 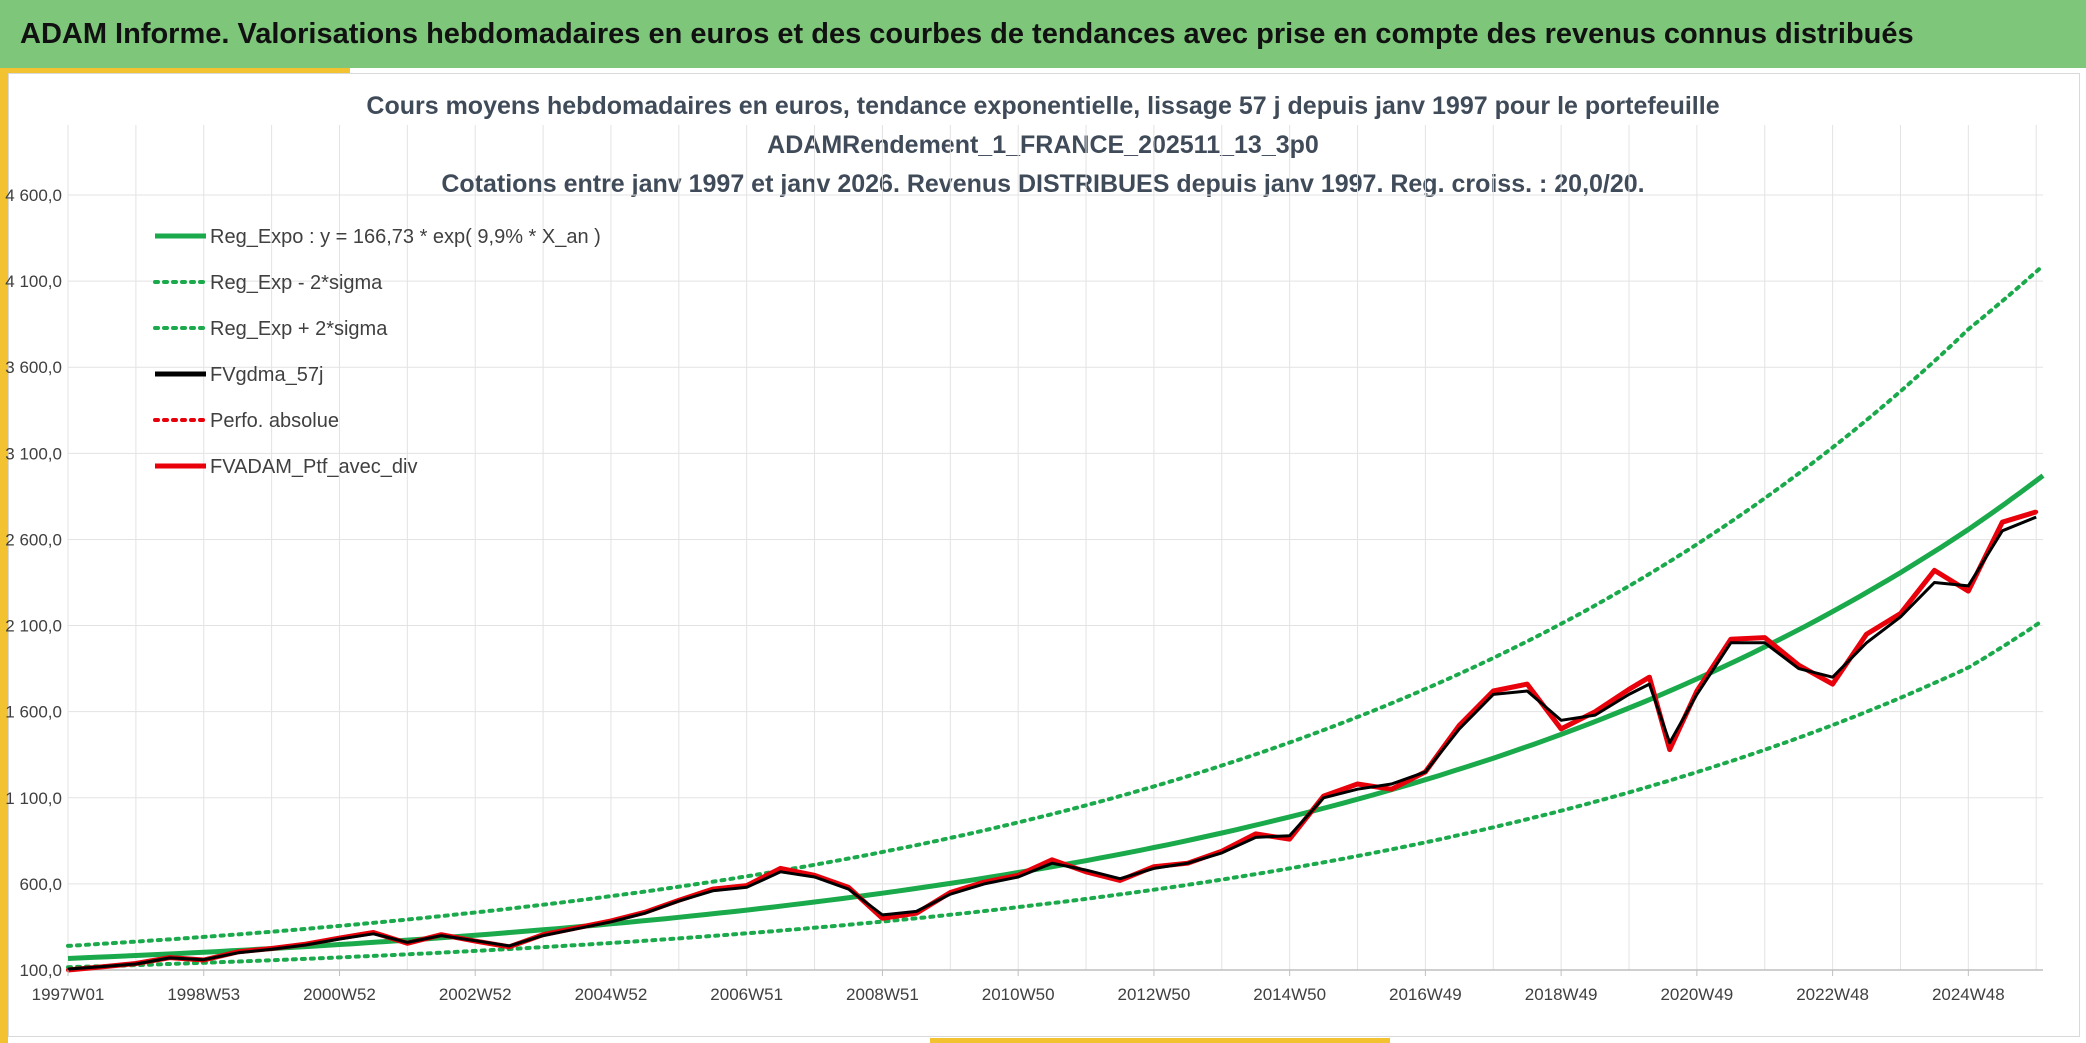 What do you see at coordinates (68, 994) in the screenshot?
I see `x-tick-label: 1997W01` at bounding box center [68, 994].